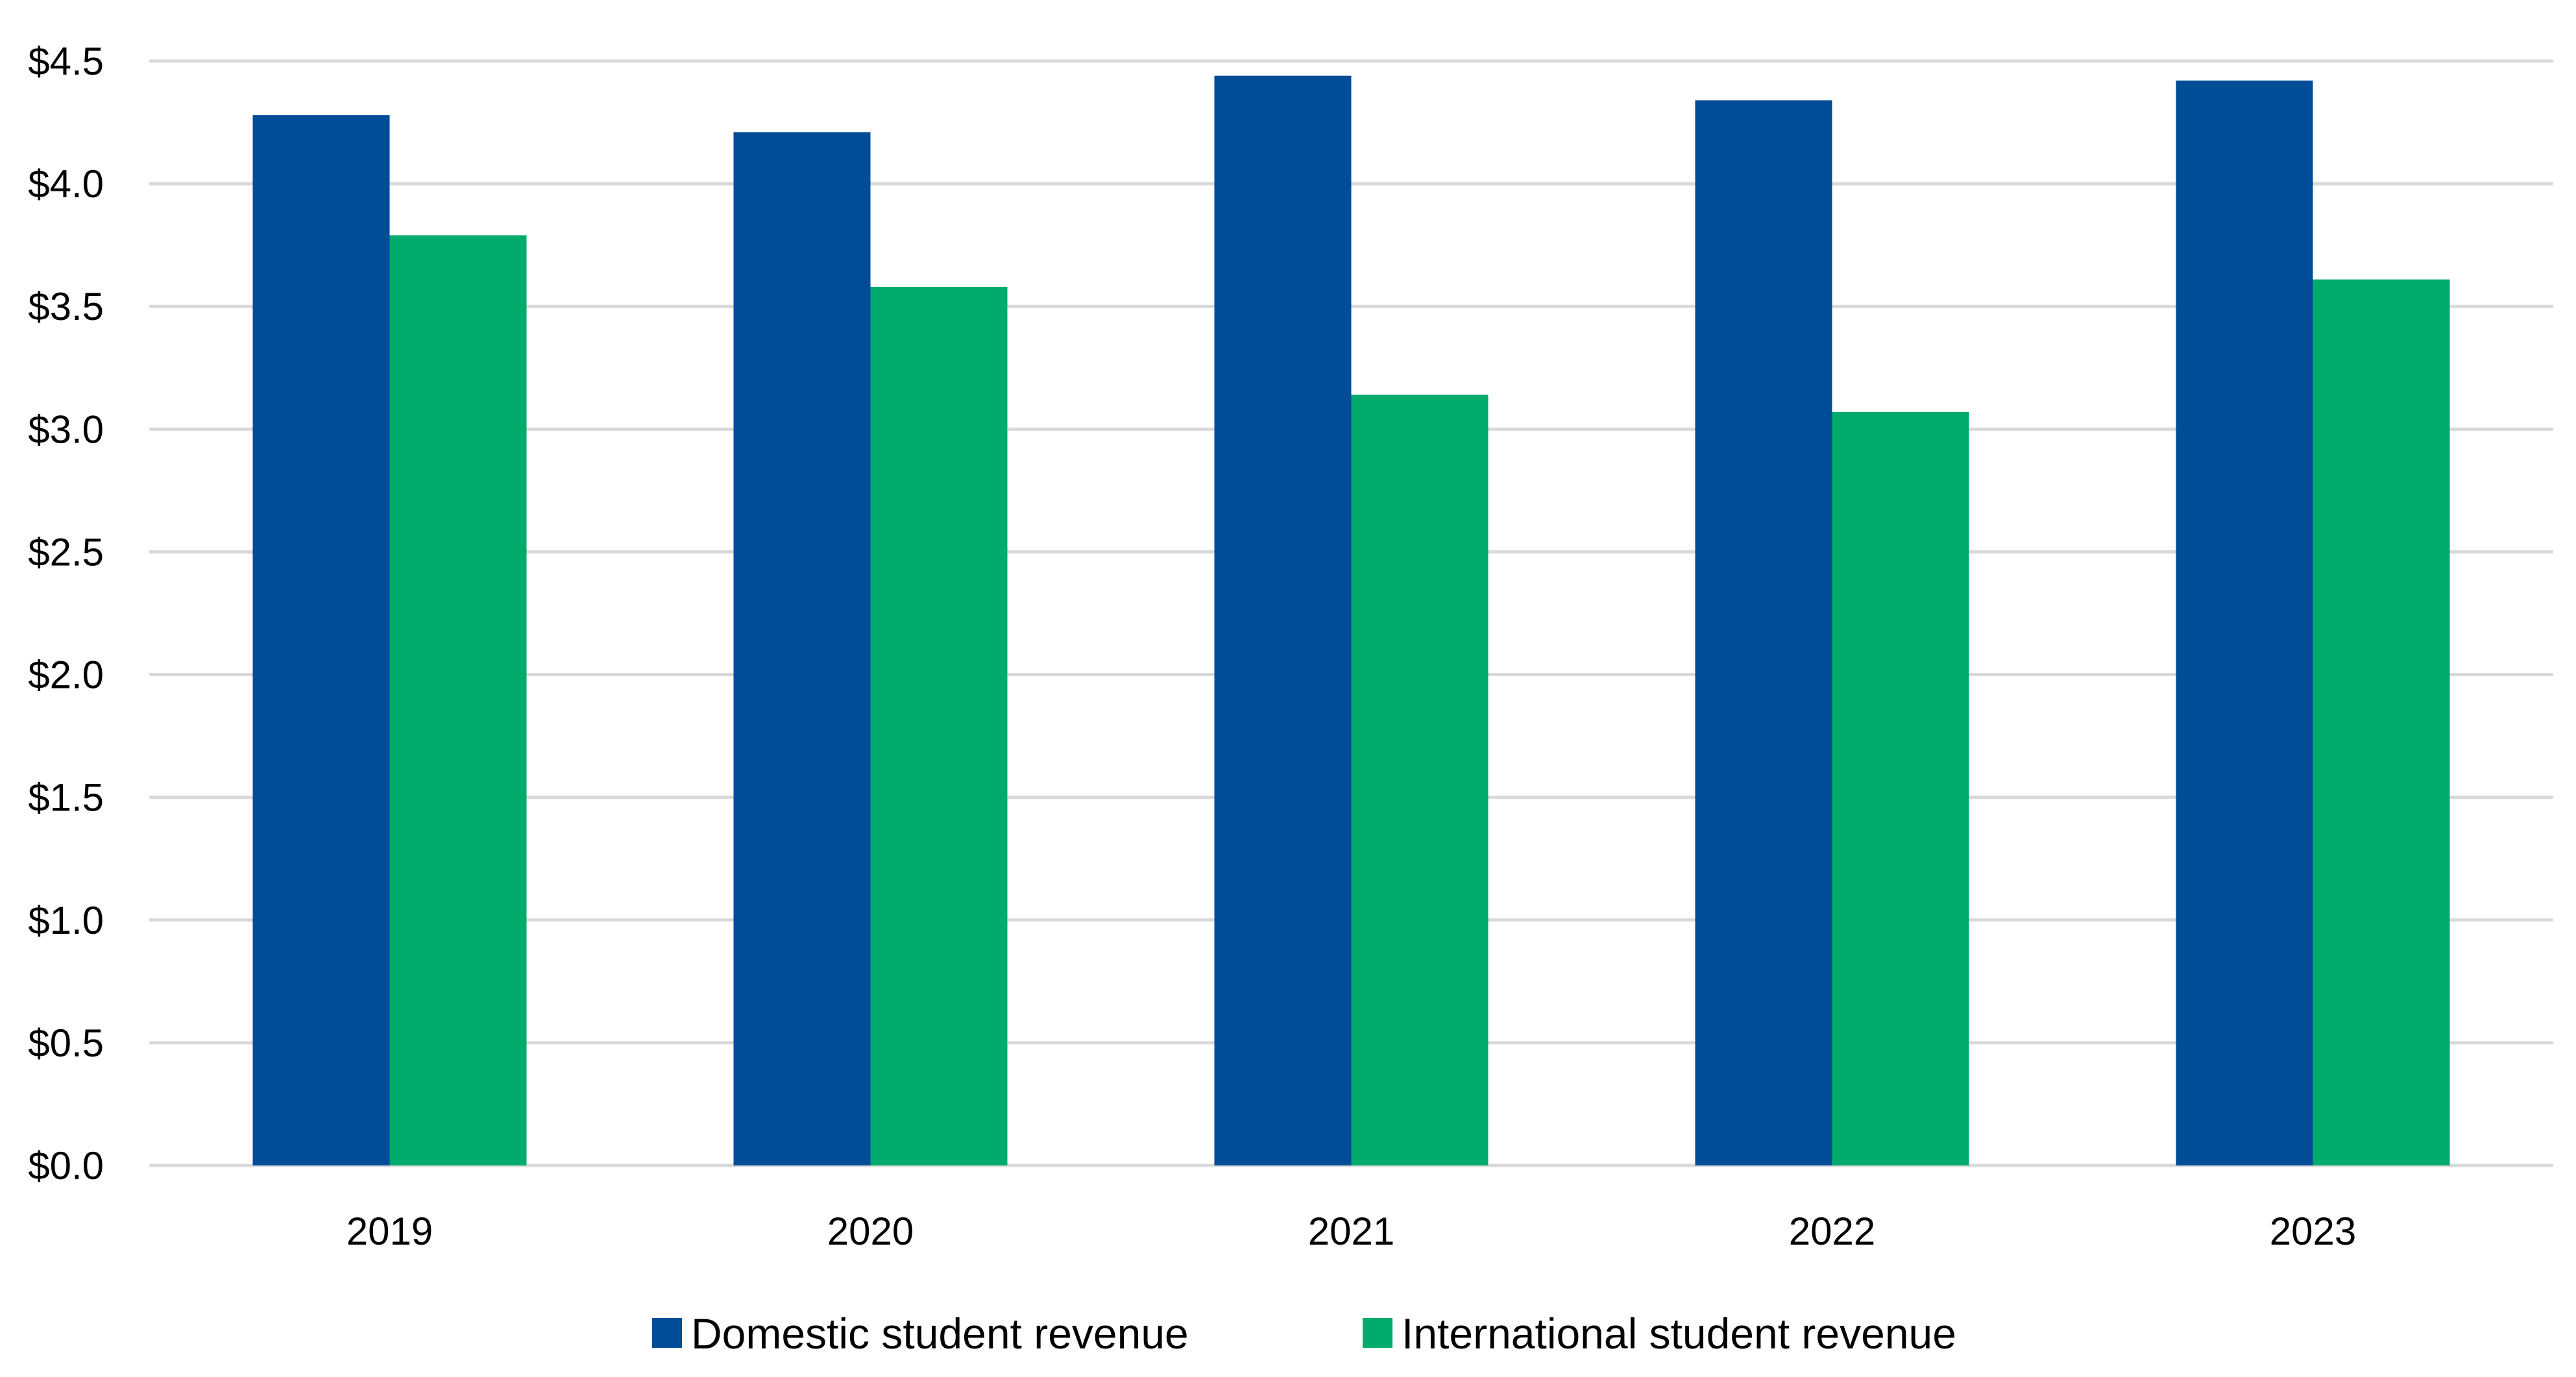 This screenshot has width=2576, height=1377. Describe the element at coordinates (1283, 620) in the screenshot. I see `bar-domestic-2021` at that location.